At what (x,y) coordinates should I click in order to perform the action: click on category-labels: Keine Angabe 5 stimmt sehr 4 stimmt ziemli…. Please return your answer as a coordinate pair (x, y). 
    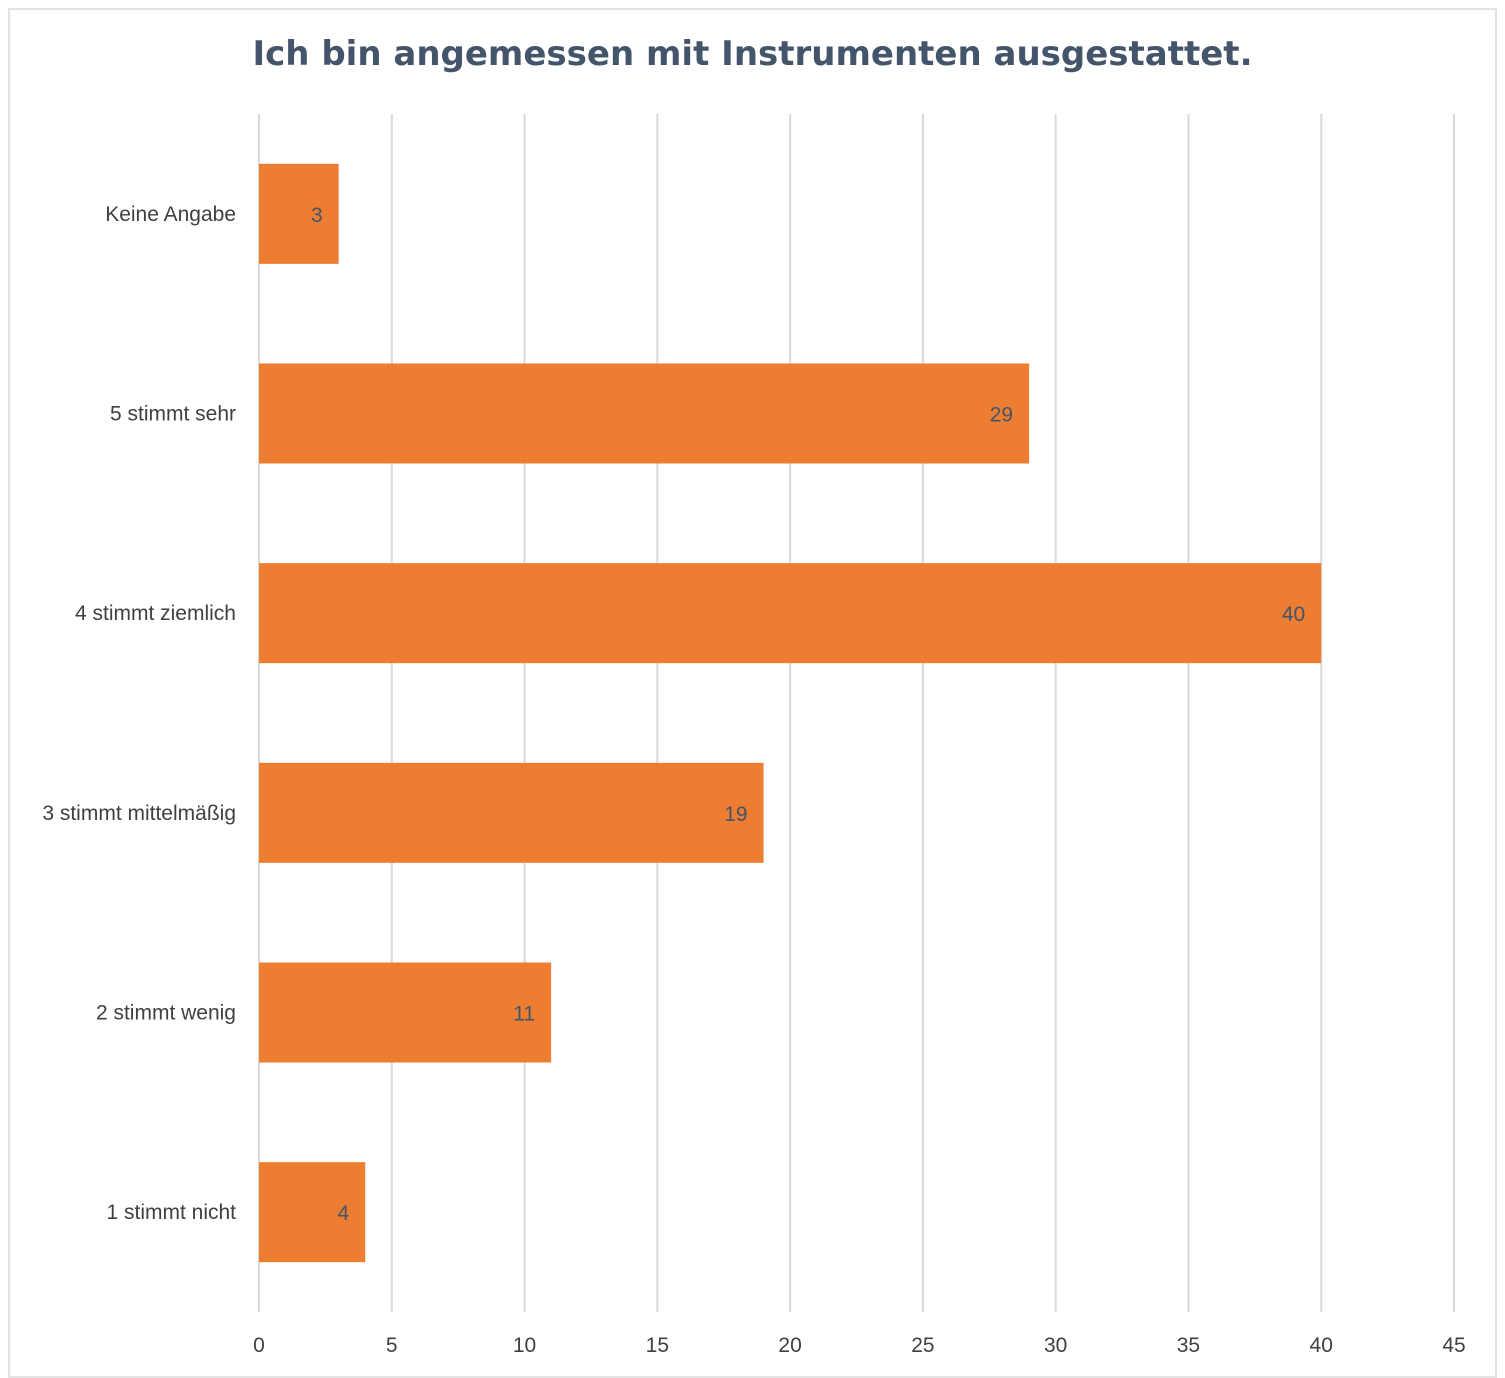
    Looking at the image, I should click on (139, 713).